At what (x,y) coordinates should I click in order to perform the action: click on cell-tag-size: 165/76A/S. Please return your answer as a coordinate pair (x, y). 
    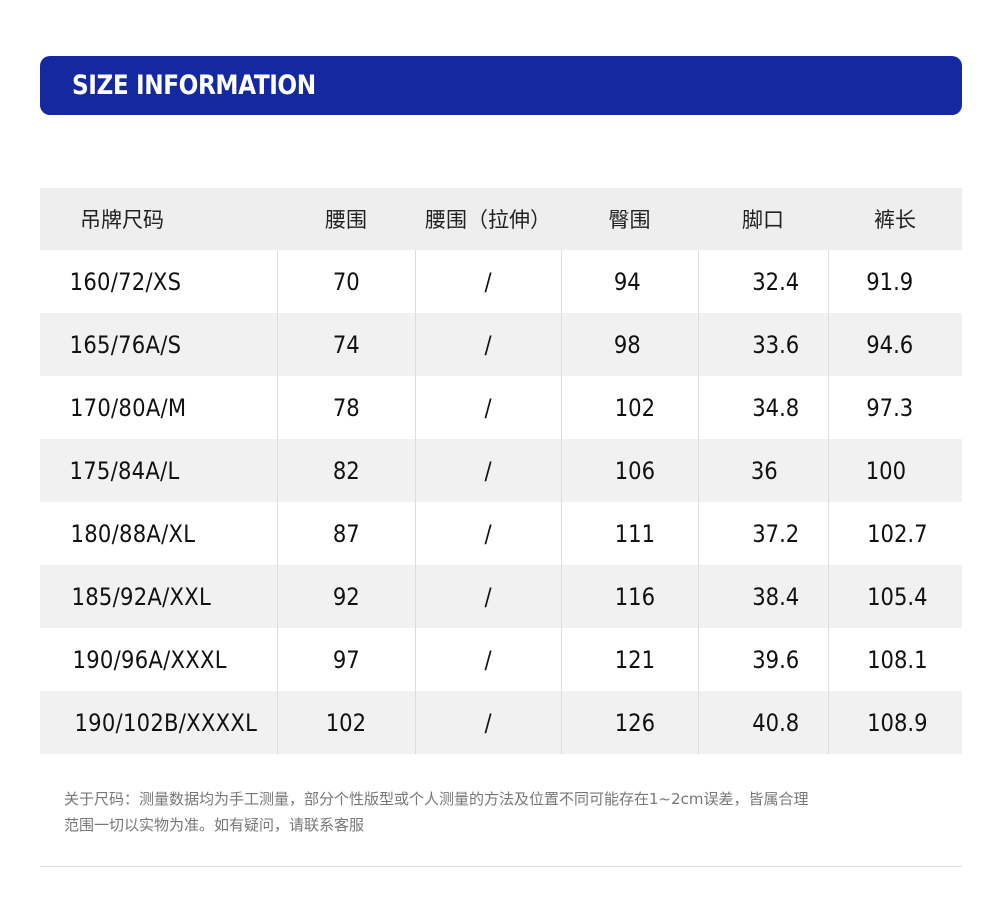
    Looking at the image, I should click on (158, 344).